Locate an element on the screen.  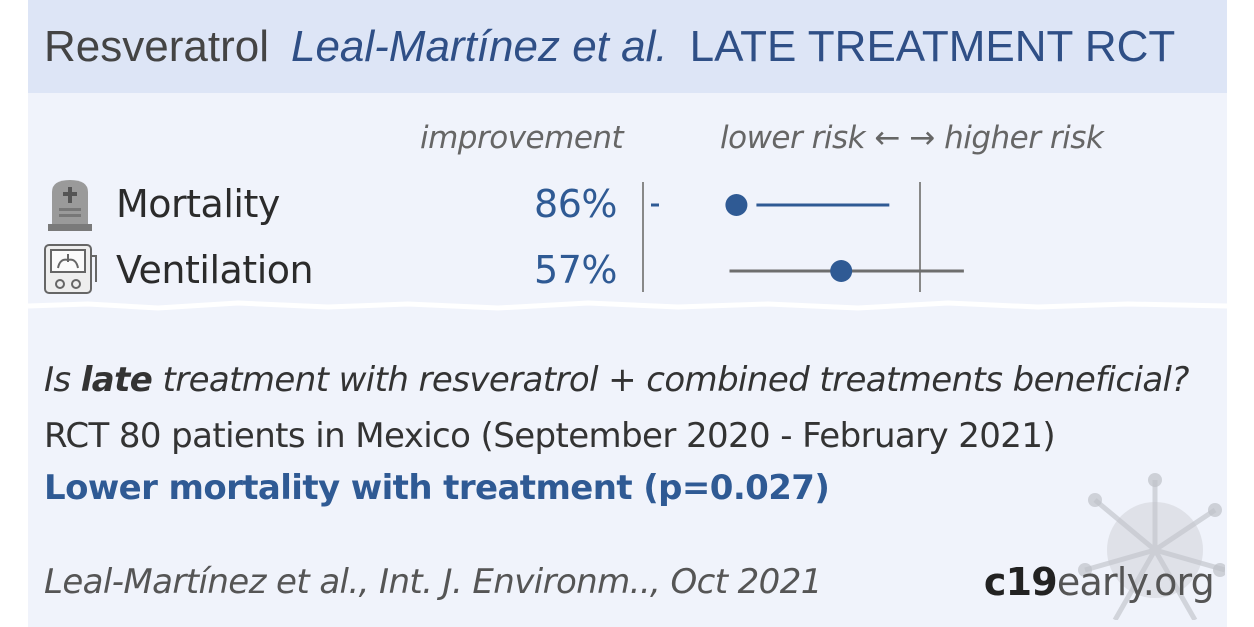
logo-rest: early.org is located at coordinates (1135, 582).